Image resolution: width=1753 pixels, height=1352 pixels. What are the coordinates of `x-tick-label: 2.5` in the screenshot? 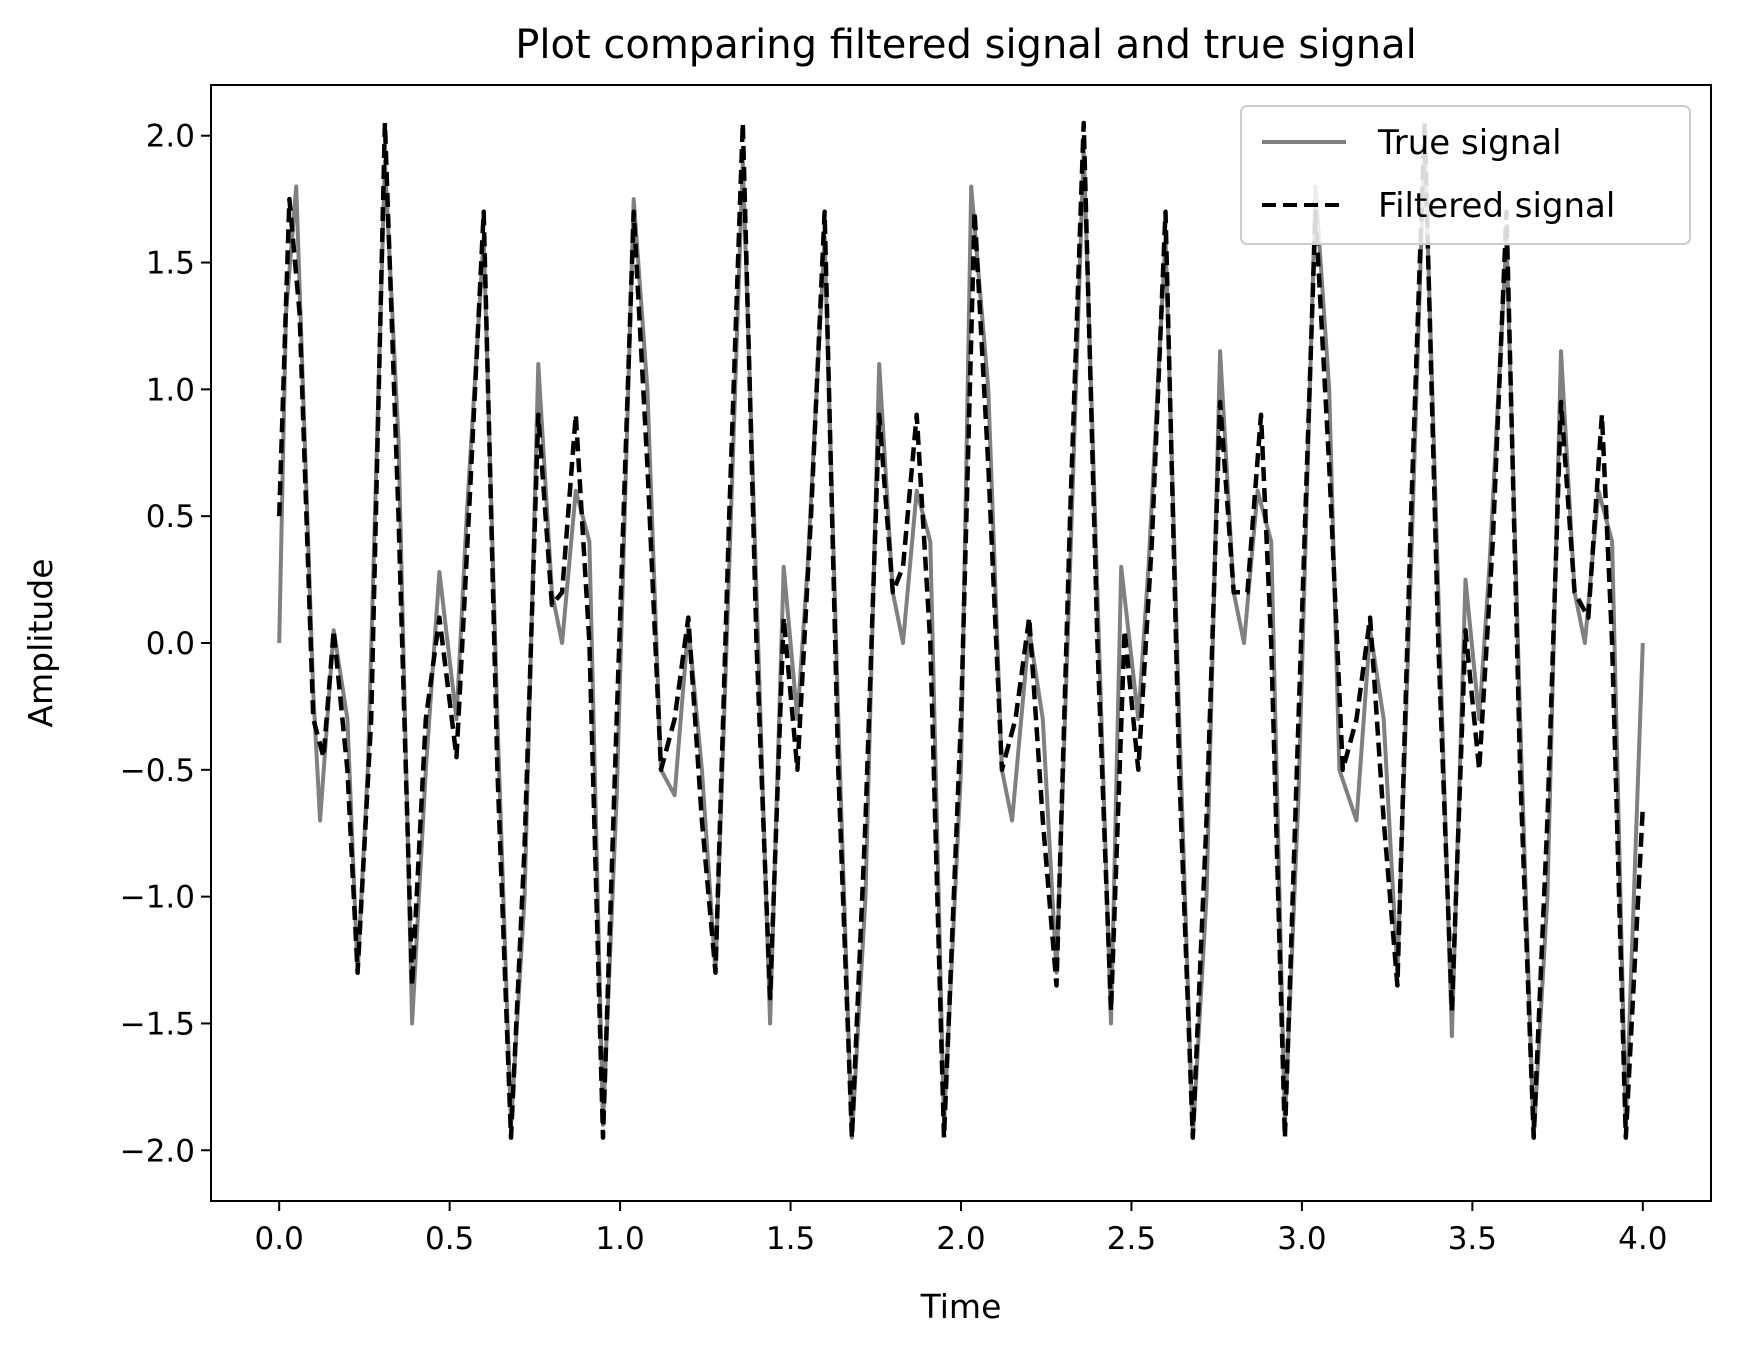 It's located at (1131, 1239).